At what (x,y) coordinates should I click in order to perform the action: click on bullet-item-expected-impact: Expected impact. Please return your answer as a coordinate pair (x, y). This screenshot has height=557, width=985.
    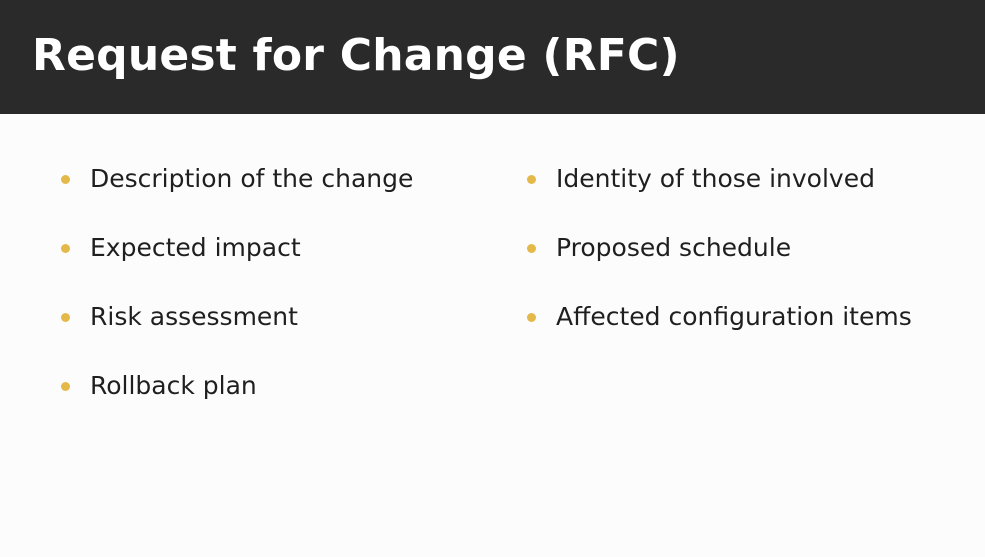
    Looking at the image, I should click on (273, 248).